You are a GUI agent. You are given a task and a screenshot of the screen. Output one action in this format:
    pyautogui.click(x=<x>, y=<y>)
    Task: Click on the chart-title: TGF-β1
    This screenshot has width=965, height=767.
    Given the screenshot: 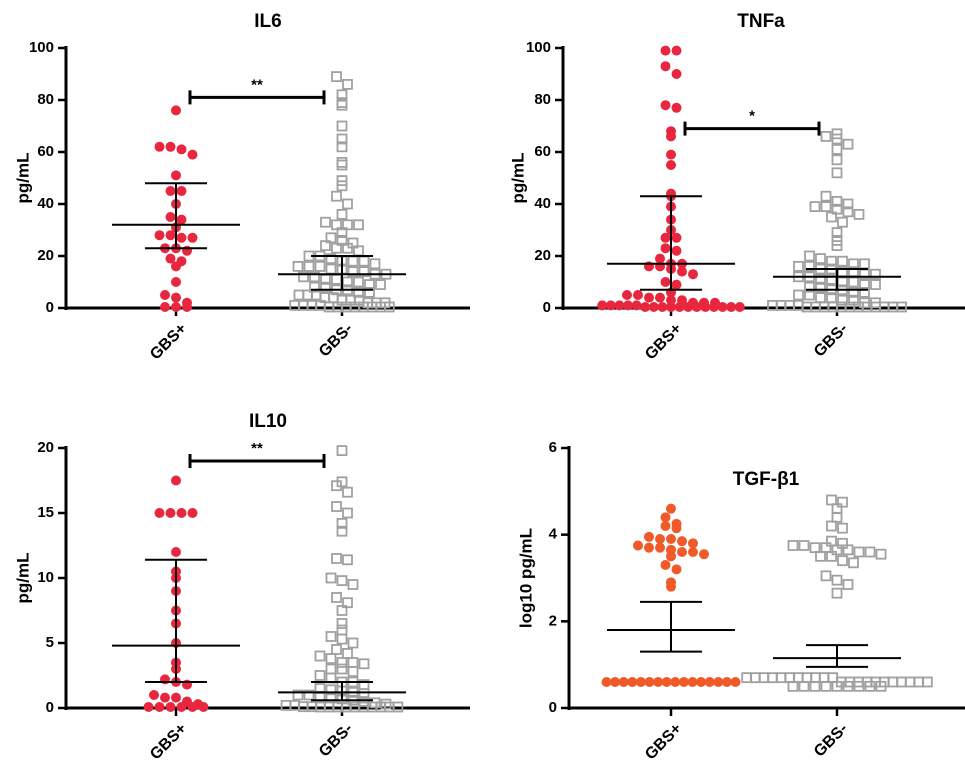 What is the action you would take?
    pyautogui.click(x=766, y=479)
    